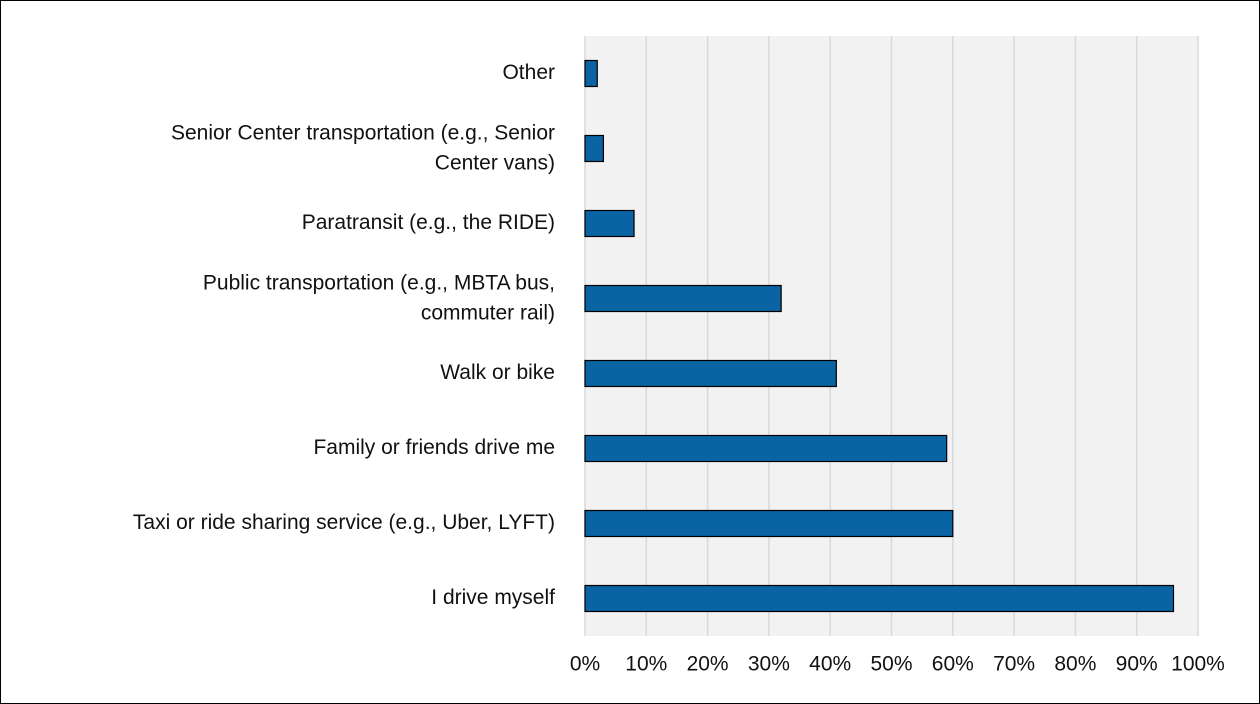 Image resolution: width=1260 pixels, height=704 pixels. Describe the element at coordinates (1075, 664) in the screenshot. I see `x-tick-label: 80%` at that location.